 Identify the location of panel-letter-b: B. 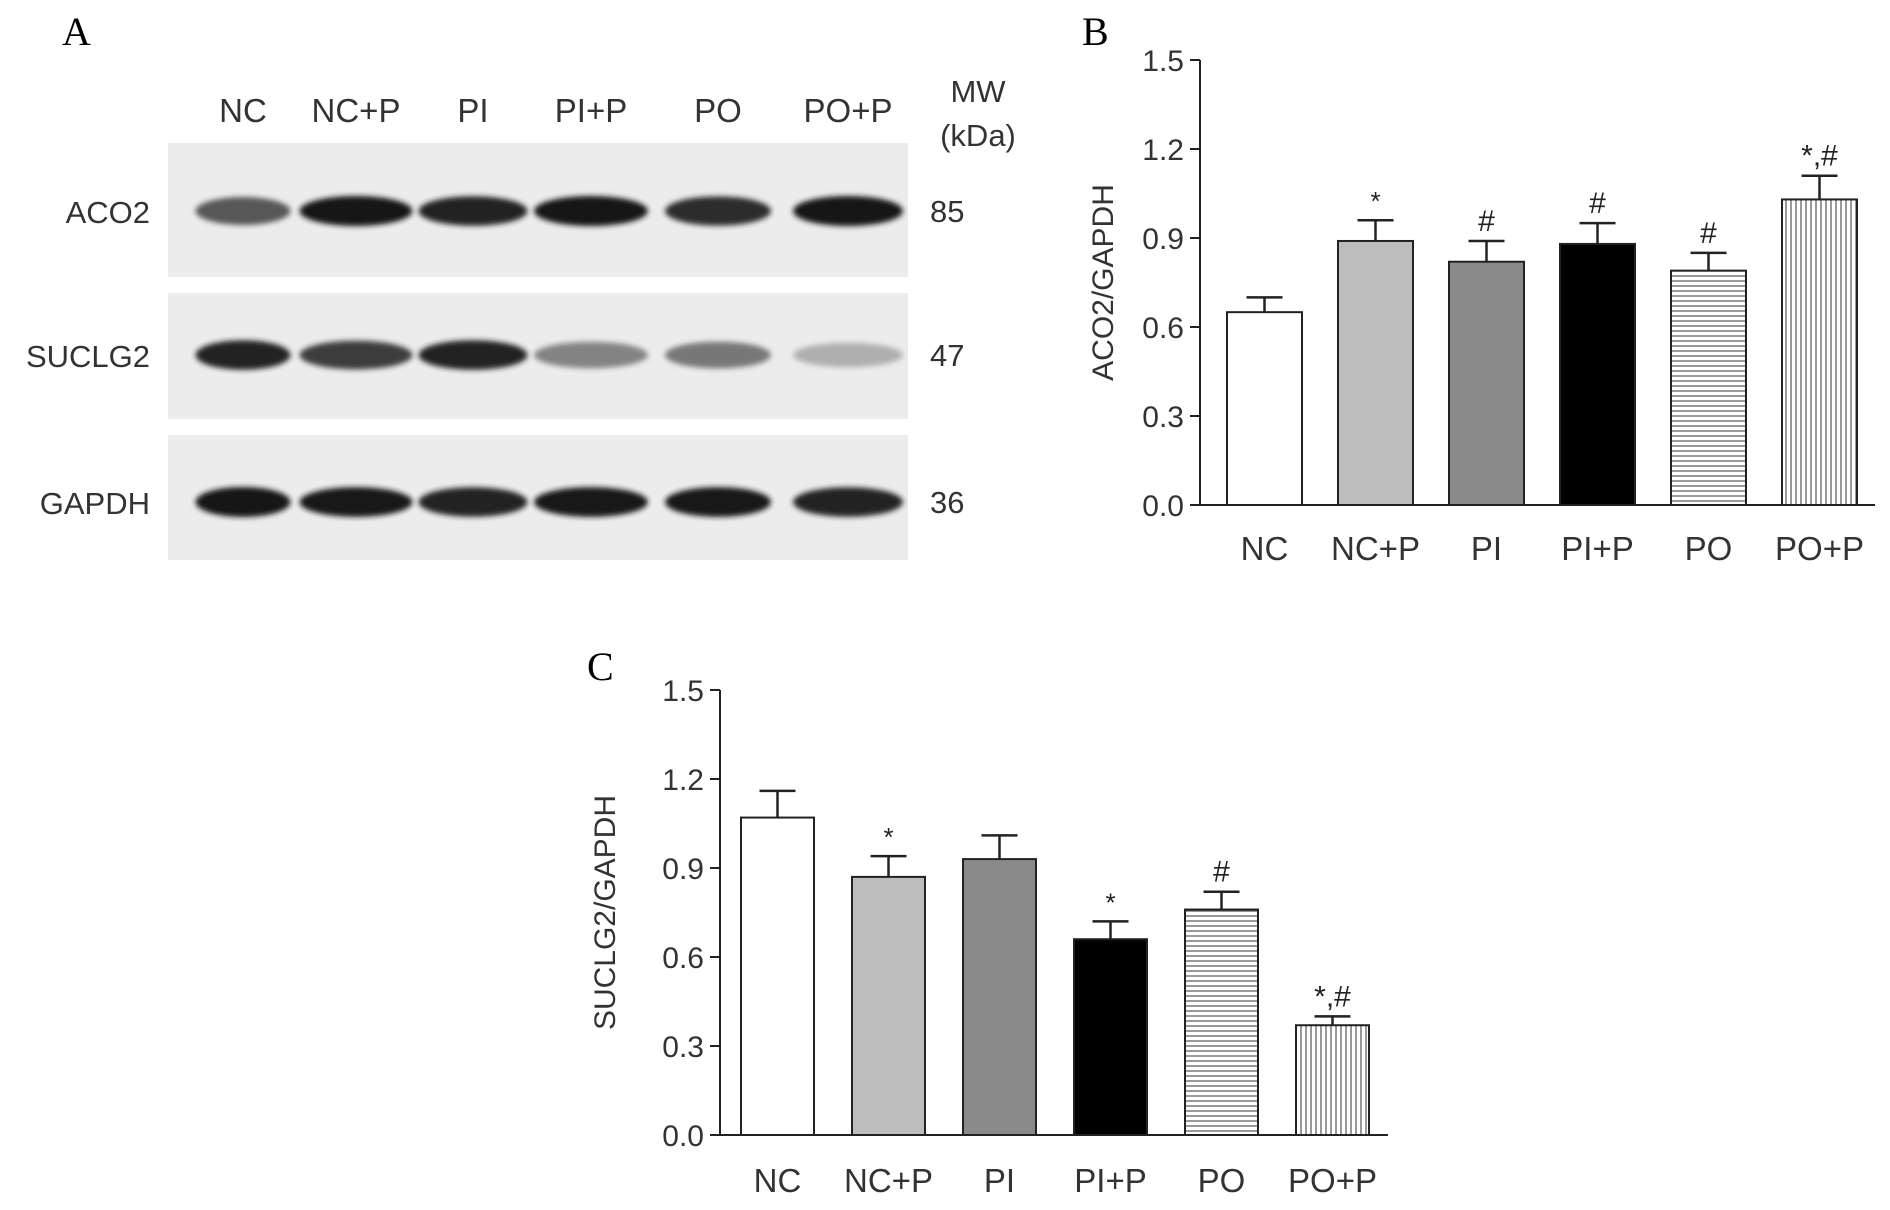
(1095, 31).